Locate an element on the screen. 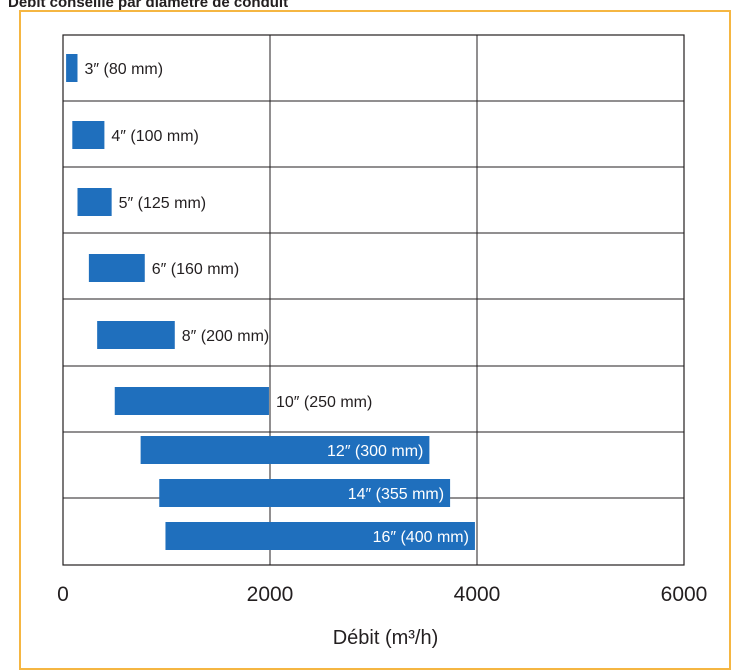 This screenshot has height=670, width=751. x-tick-label-2: 4000 is located at coordinates (477, 594).